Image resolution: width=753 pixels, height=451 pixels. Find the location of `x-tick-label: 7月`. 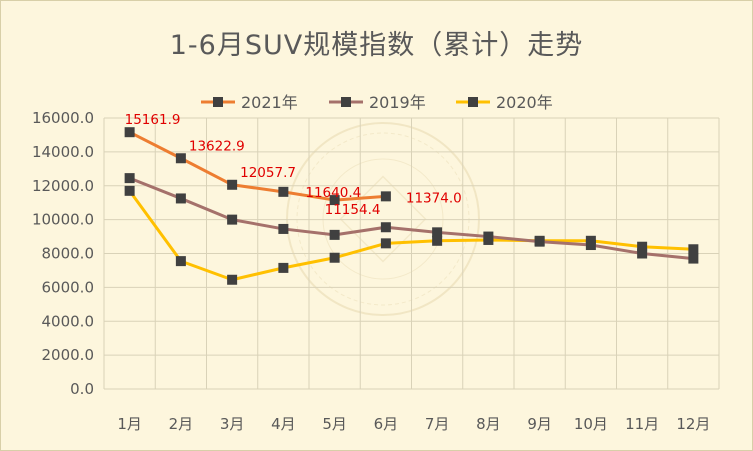

x-tick-label: 7月 is located at coordinates (437, 424).